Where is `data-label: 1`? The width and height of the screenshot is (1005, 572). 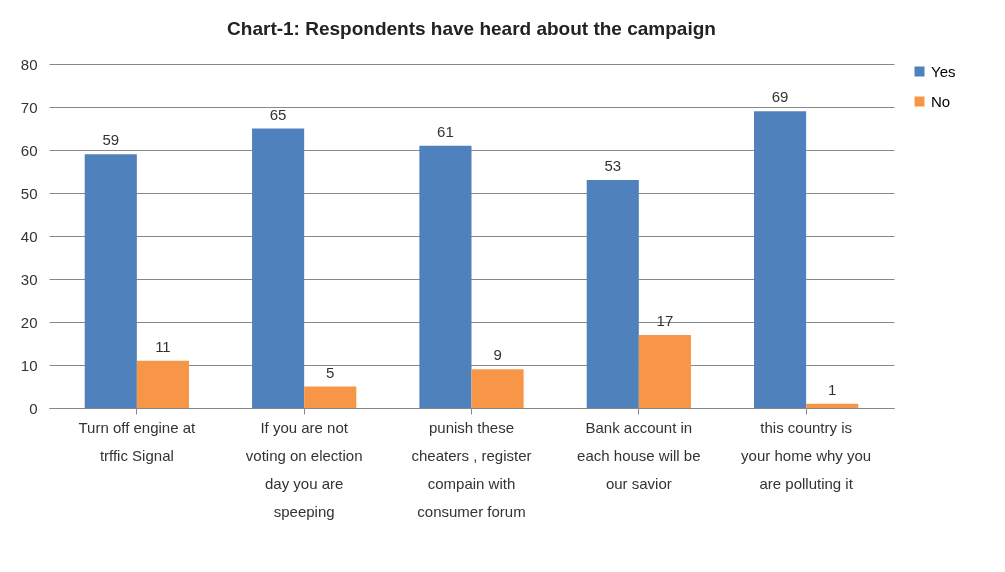
data-label: 1 is located at coordinates (832, 389).